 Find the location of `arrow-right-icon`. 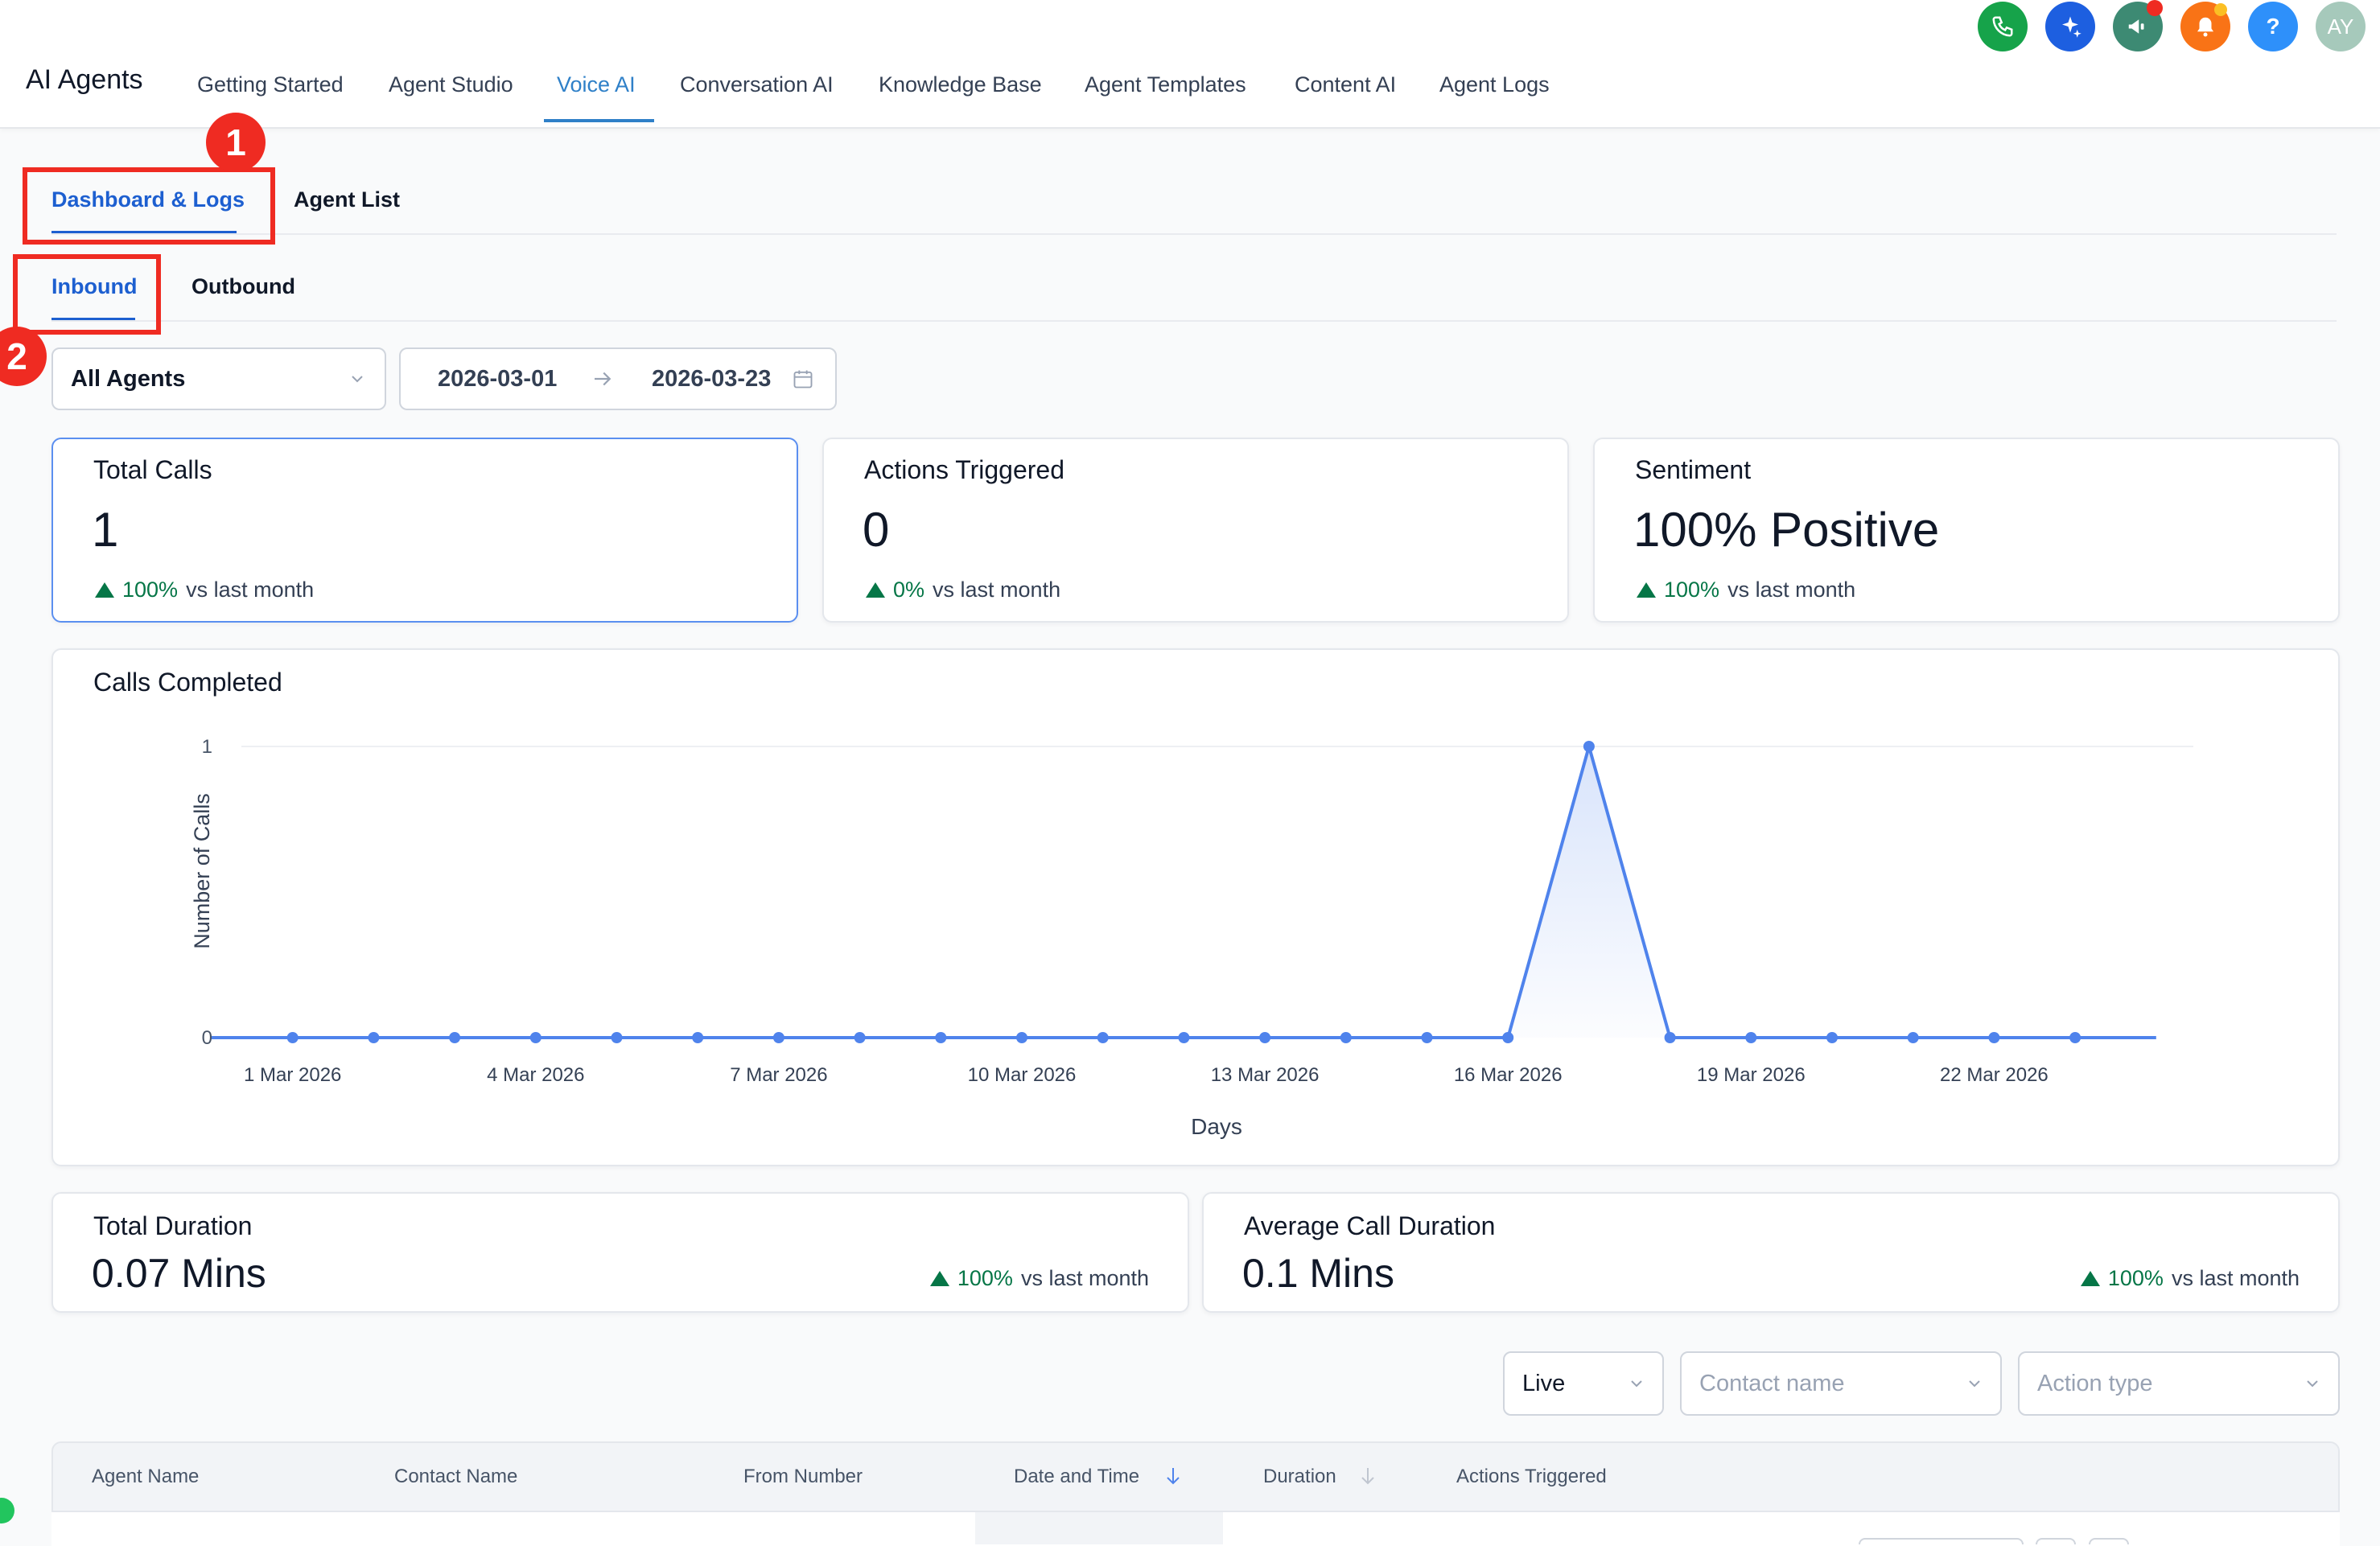

arrow-right-icon is located at coordinates (603, 379).